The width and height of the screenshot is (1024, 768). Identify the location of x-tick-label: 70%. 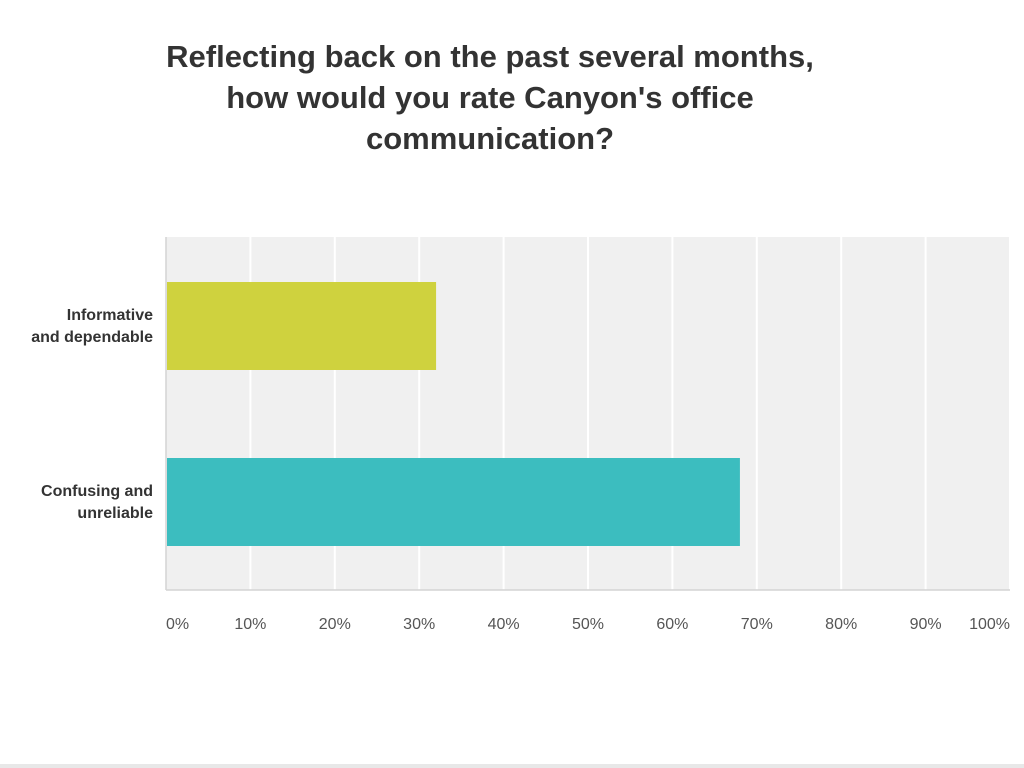
(757, 624).